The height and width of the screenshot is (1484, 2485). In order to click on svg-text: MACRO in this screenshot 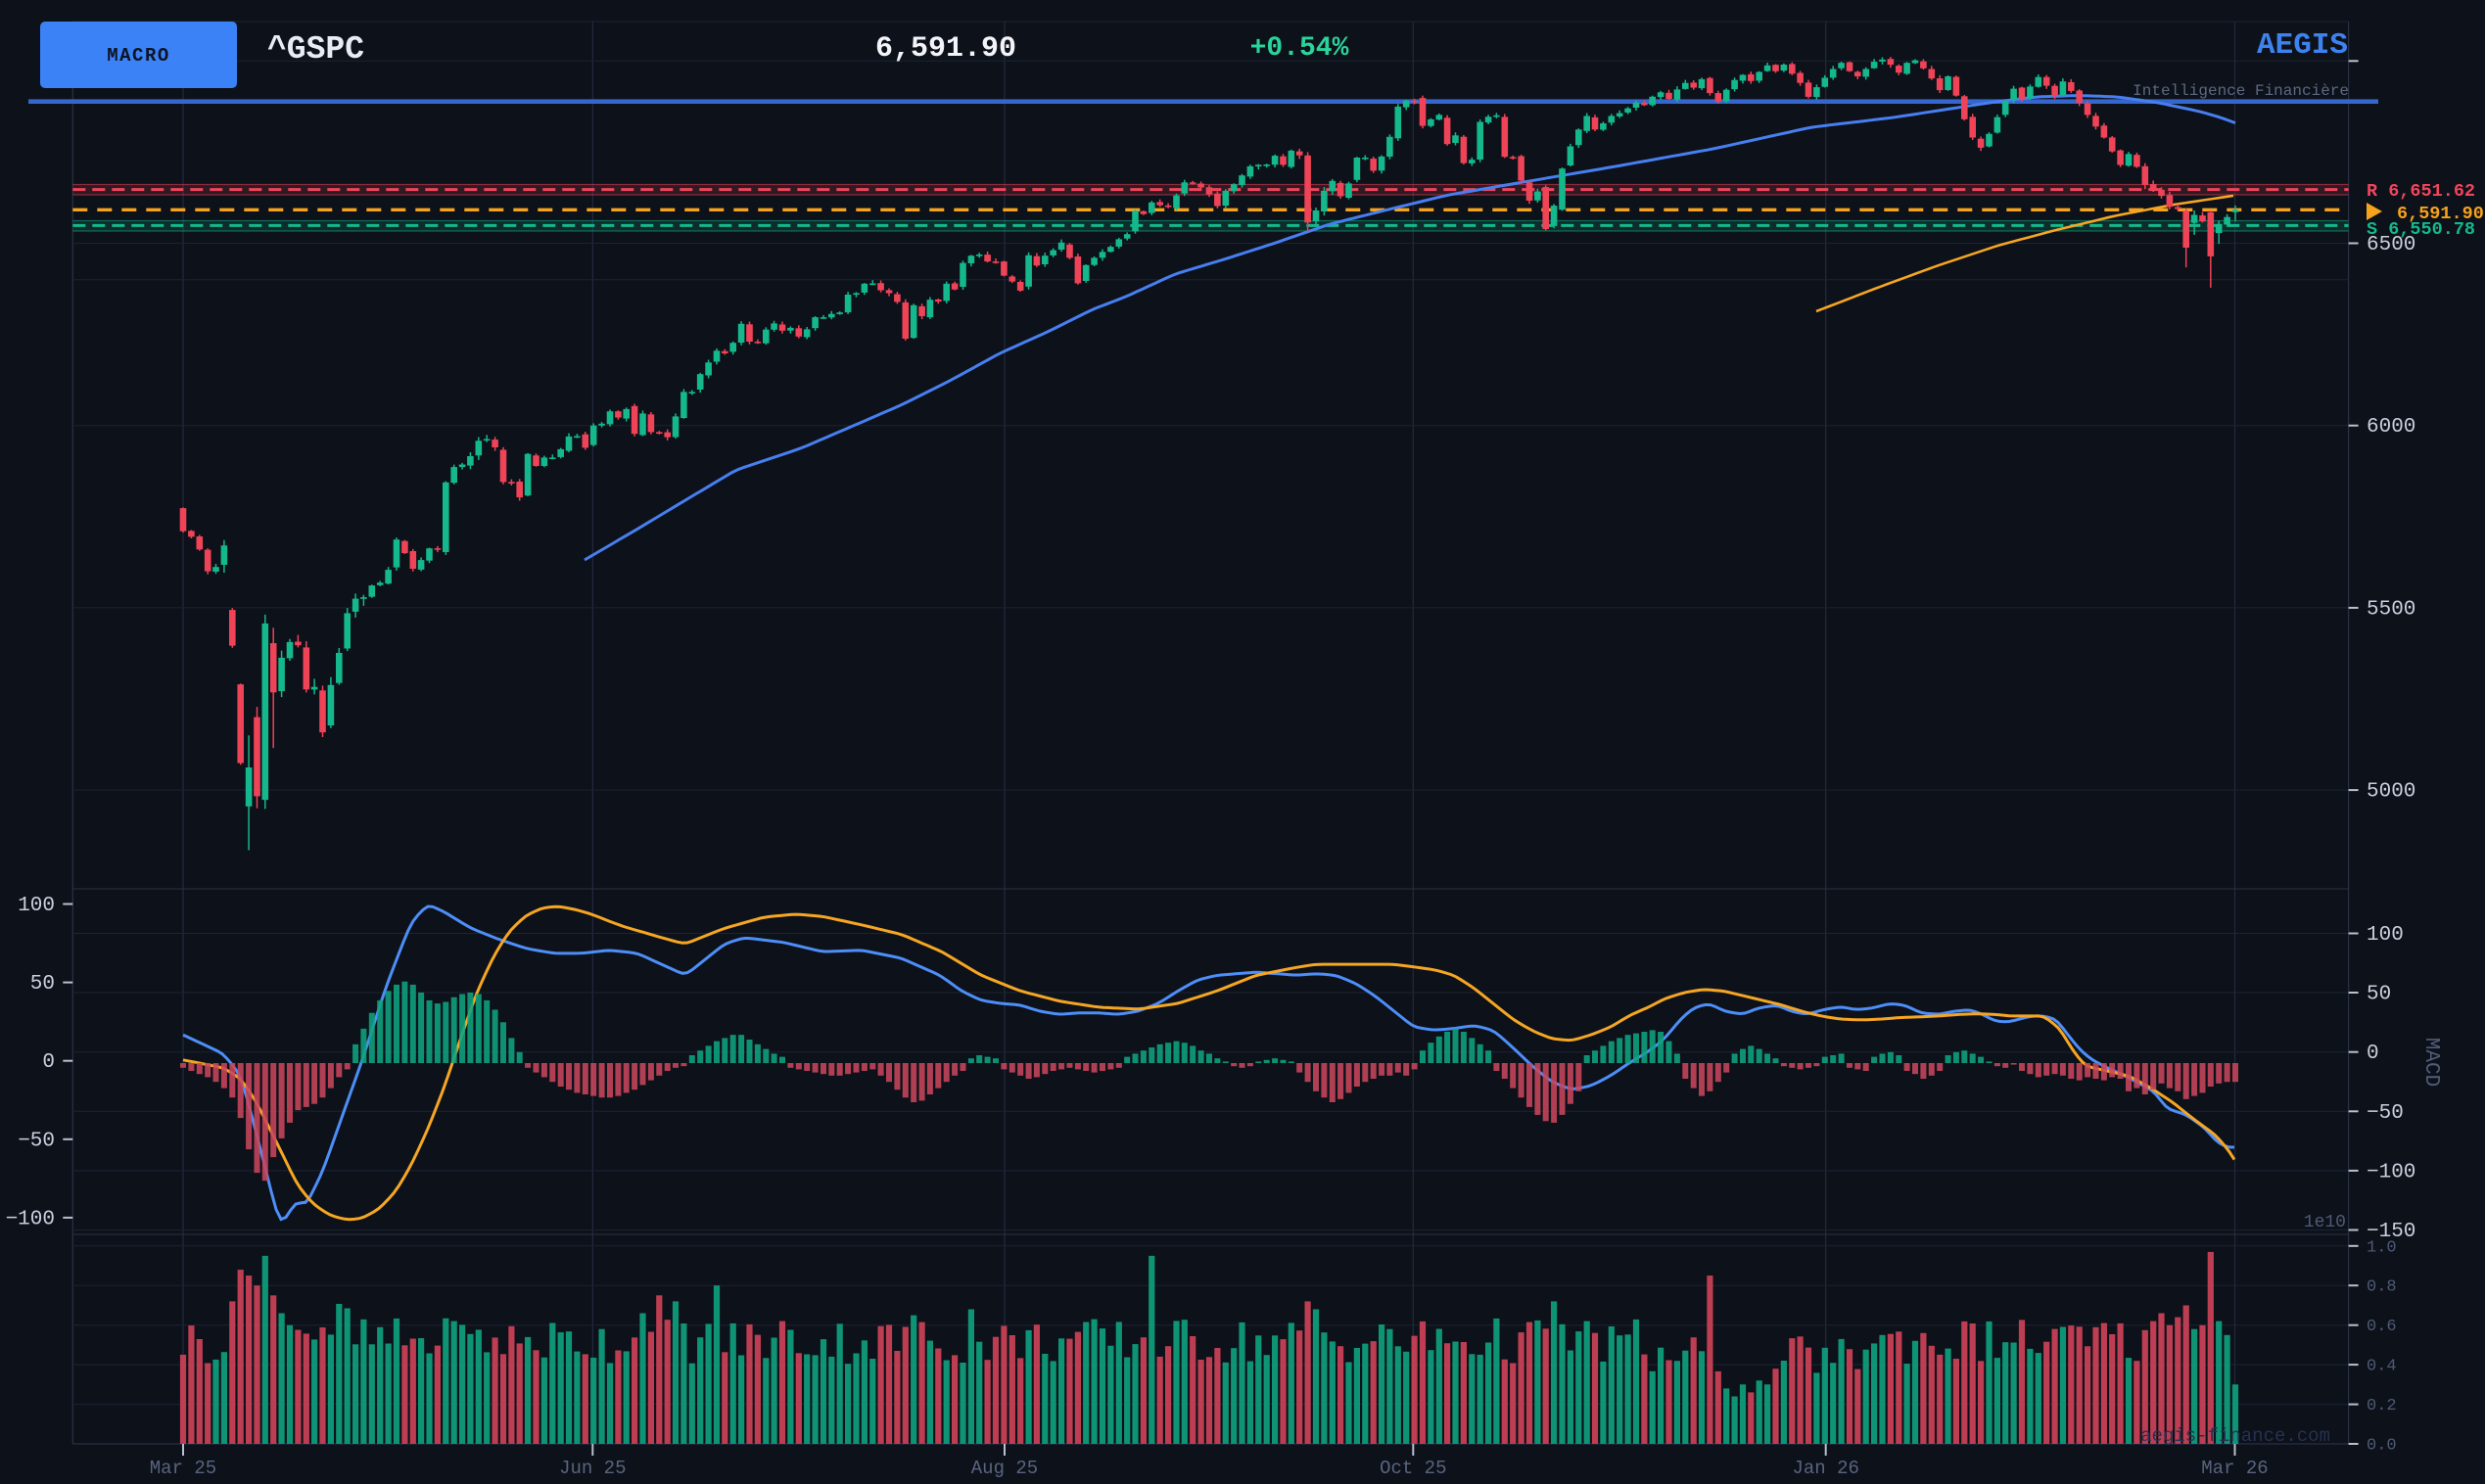, I will do `click(138, 56)`.